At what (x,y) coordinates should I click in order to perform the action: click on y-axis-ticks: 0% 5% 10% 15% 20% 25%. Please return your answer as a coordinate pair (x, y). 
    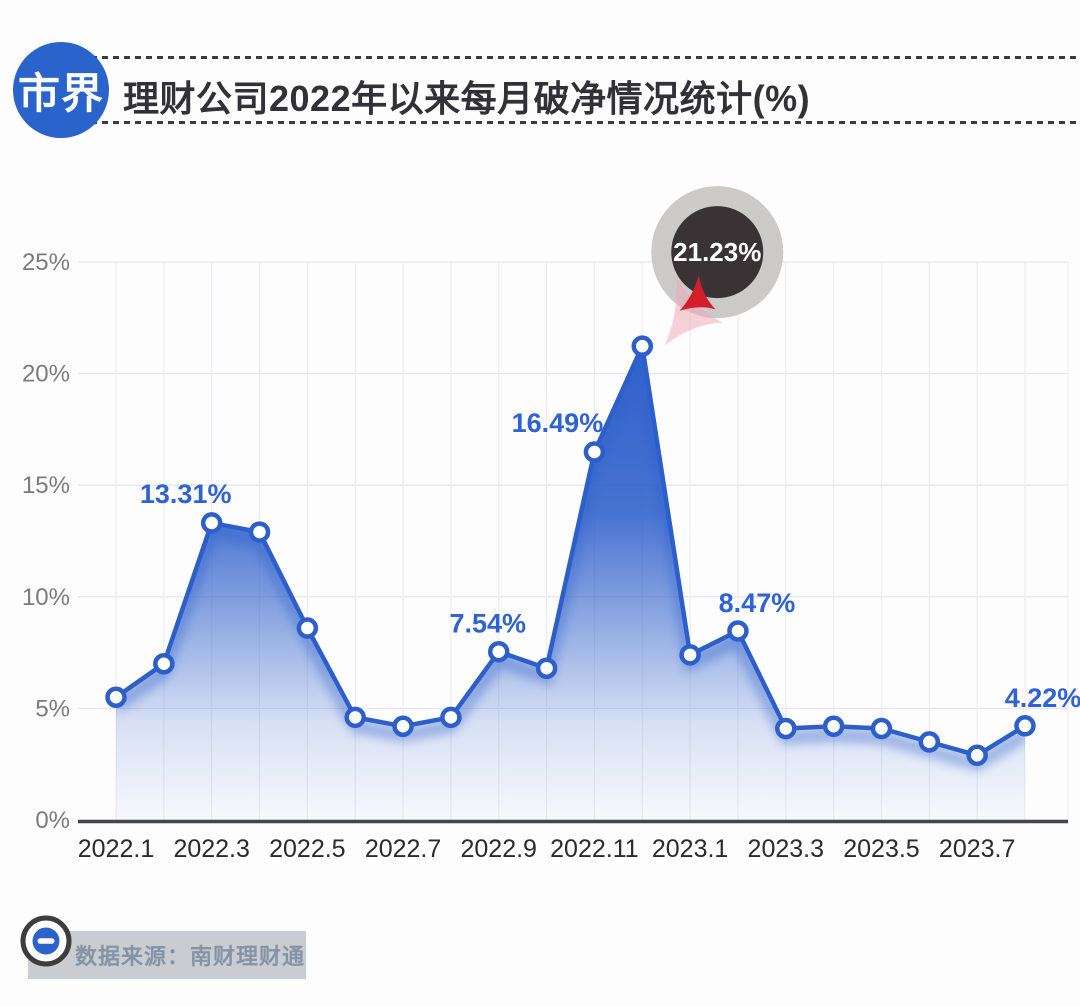
    Looking at the image, I should click on (46, 541).